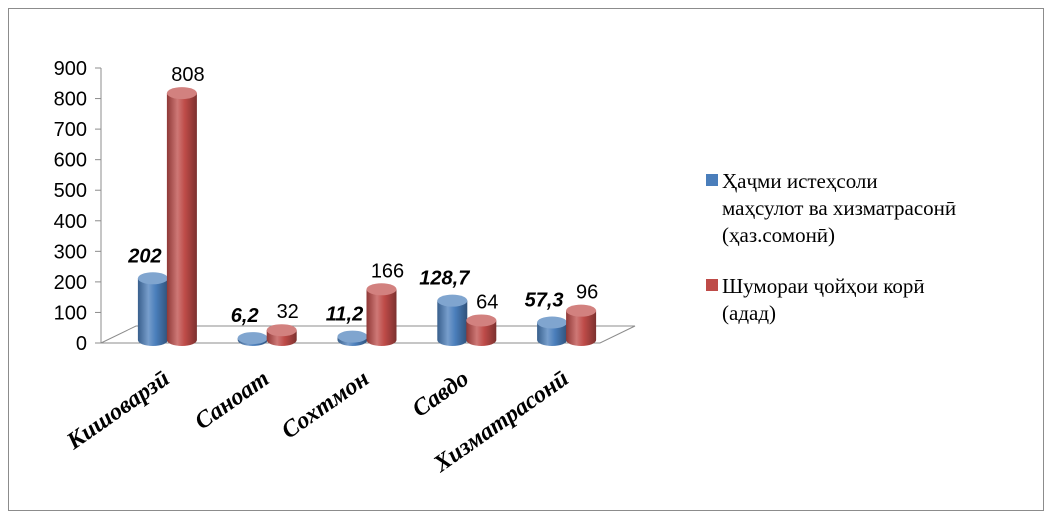 The height and width of the screenshot is (519, 1053). What do you see at coordinates (117, 411) in the screenshot?
I see `x-tick-label: Кишоварзӣ` at bounding box center [117, 411].